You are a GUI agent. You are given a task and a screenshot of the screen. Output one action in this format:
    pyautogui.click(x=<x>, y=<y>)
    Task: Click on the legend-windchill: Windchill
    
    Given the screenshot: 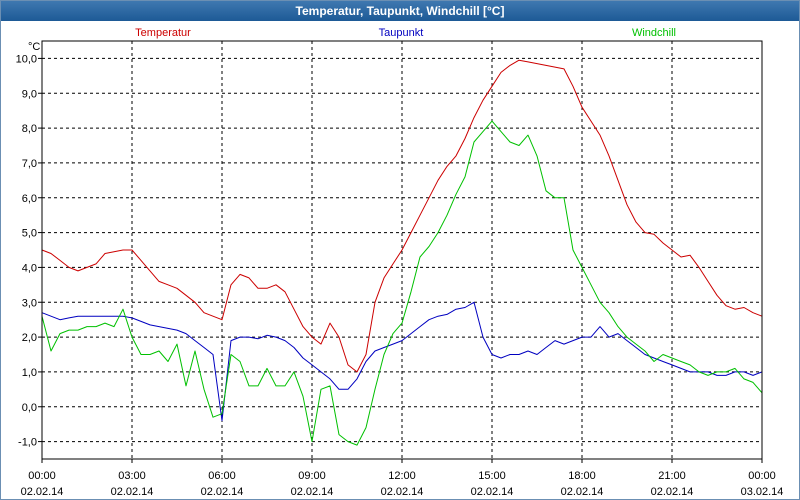 What is the action you would take?
    pyautogui.click(x=654, y=33)
    